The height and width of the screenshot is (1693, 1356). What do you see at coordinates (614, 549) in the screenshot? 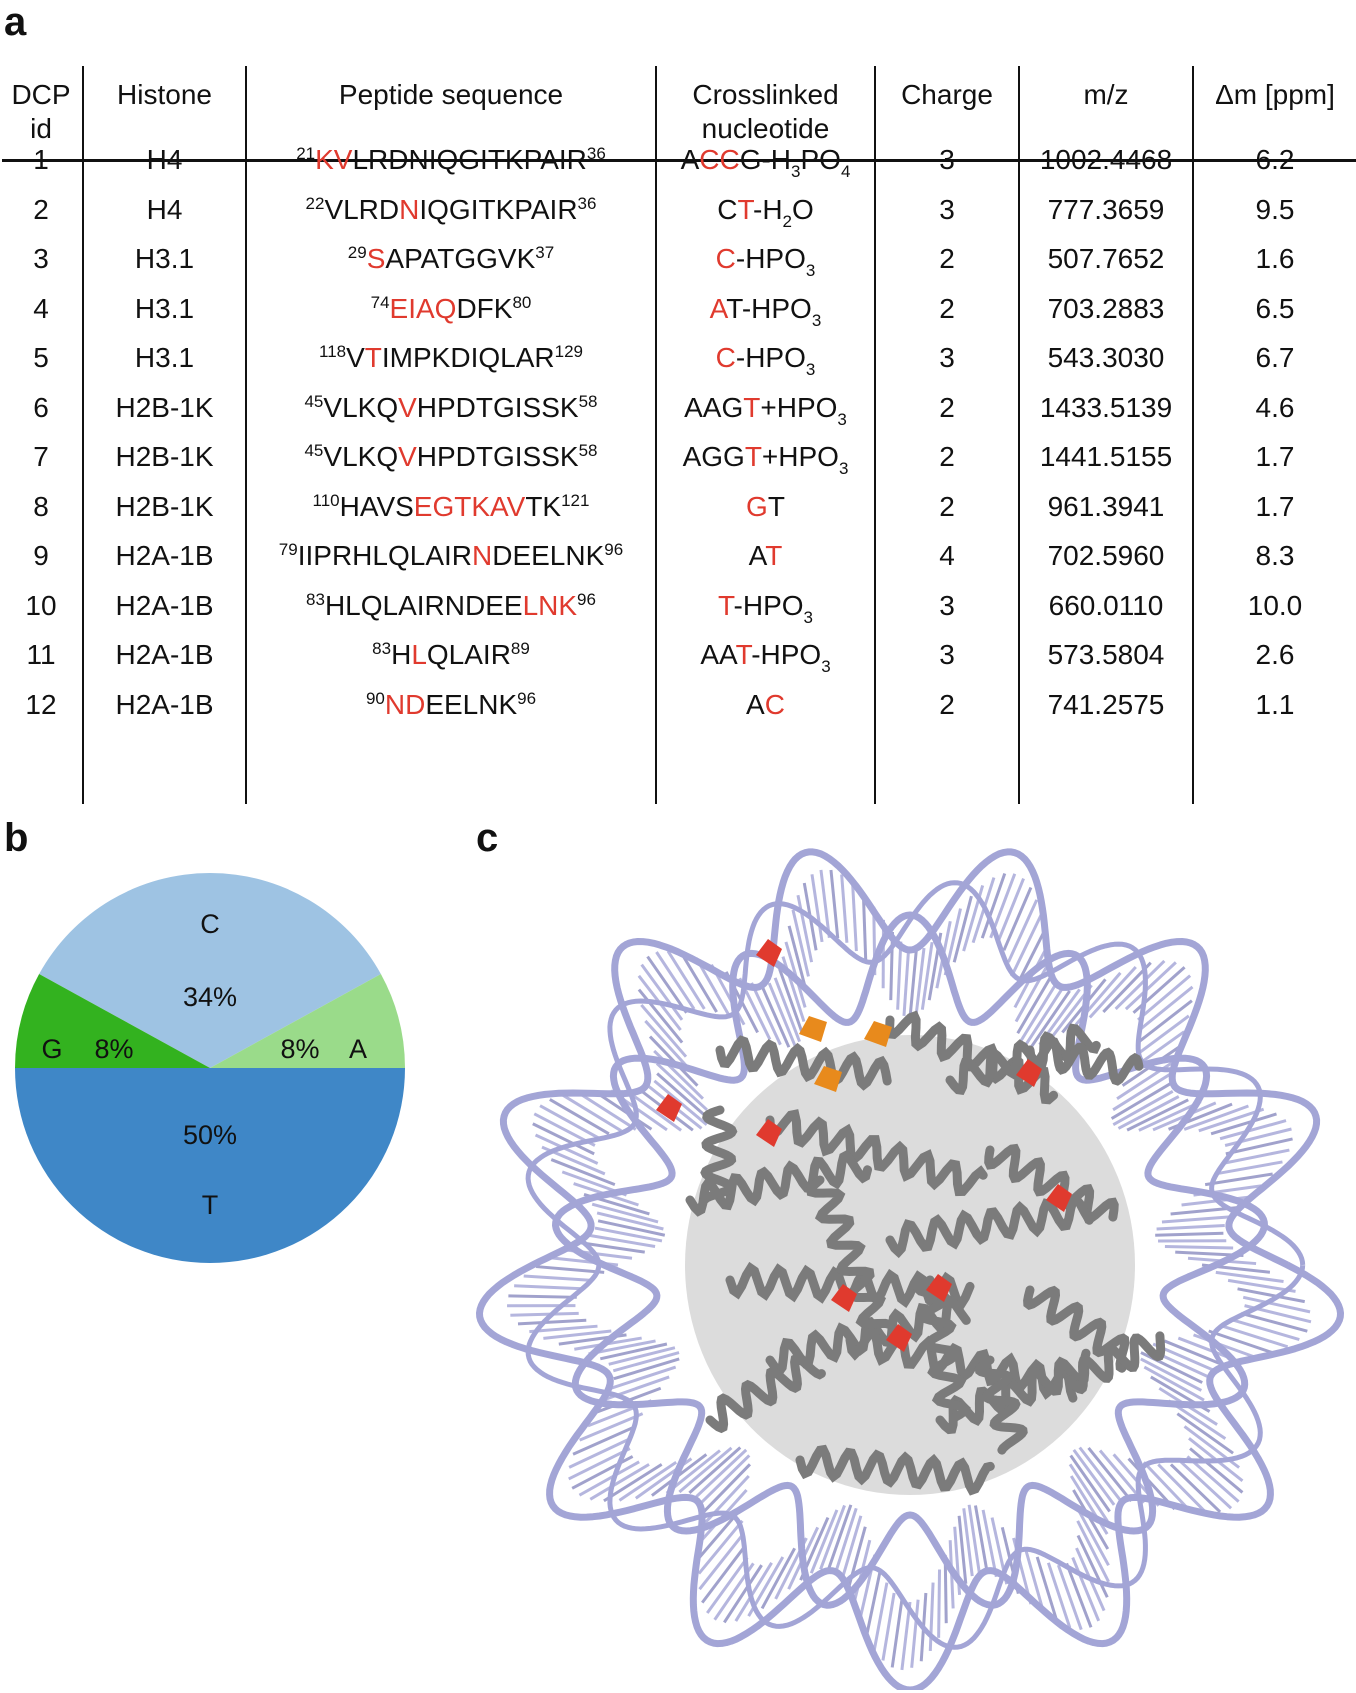
I see `index-number: 96` at bounding box center [614, 549].